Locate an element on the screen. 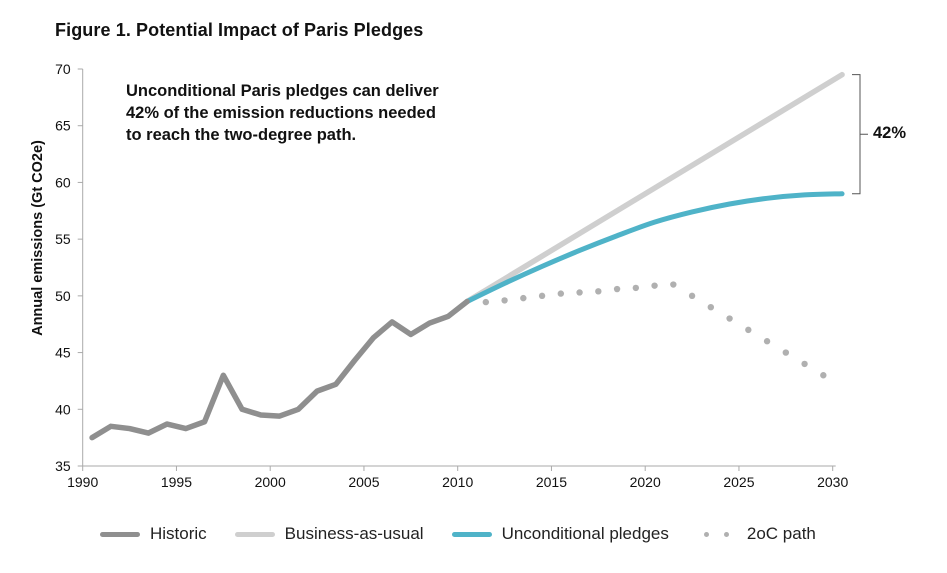 The width and height of the screenshot is (947, 573). legend-item-2oc-path: 2oC path is located at coordinates (756, 534).